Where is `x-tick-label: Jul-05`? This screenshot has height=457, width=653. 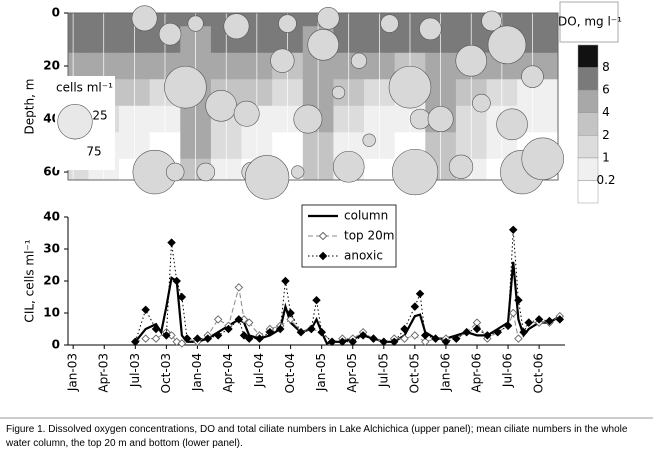
x-tick-label: Jul-05 is located at coordinates (383, 370).